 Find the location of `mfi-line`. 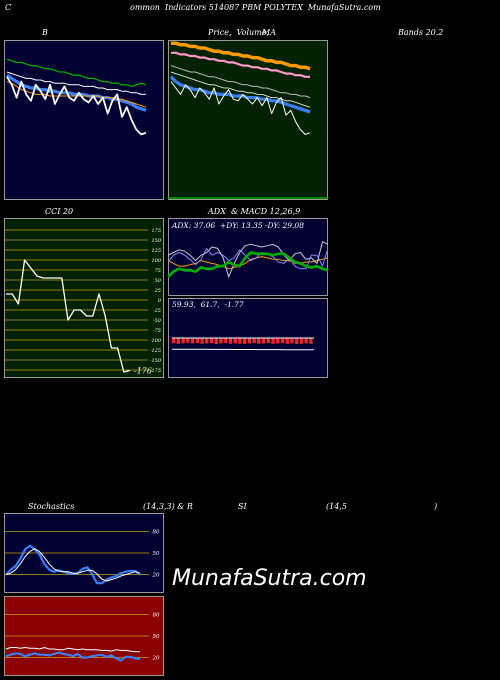

mfi-line is located at coordinates (73, 656).